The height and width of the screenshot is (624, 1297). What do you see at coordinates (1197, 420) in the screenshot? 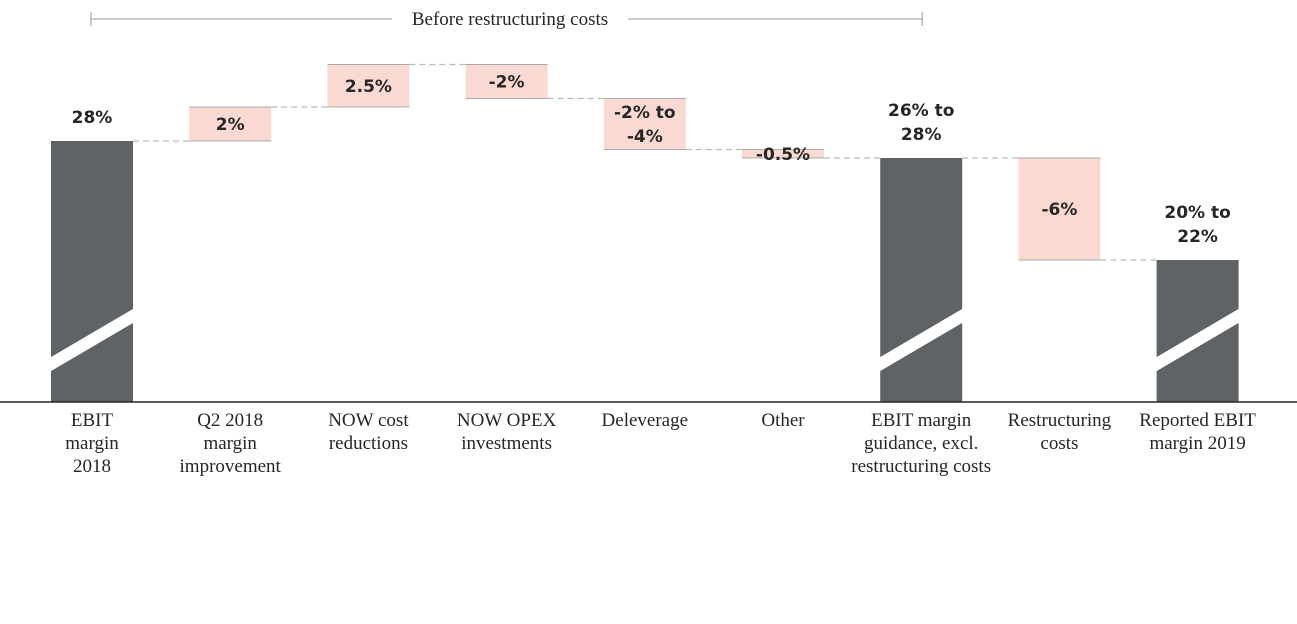
I see `category-label: Reported EBIT` at bounding box center [1197, 420].